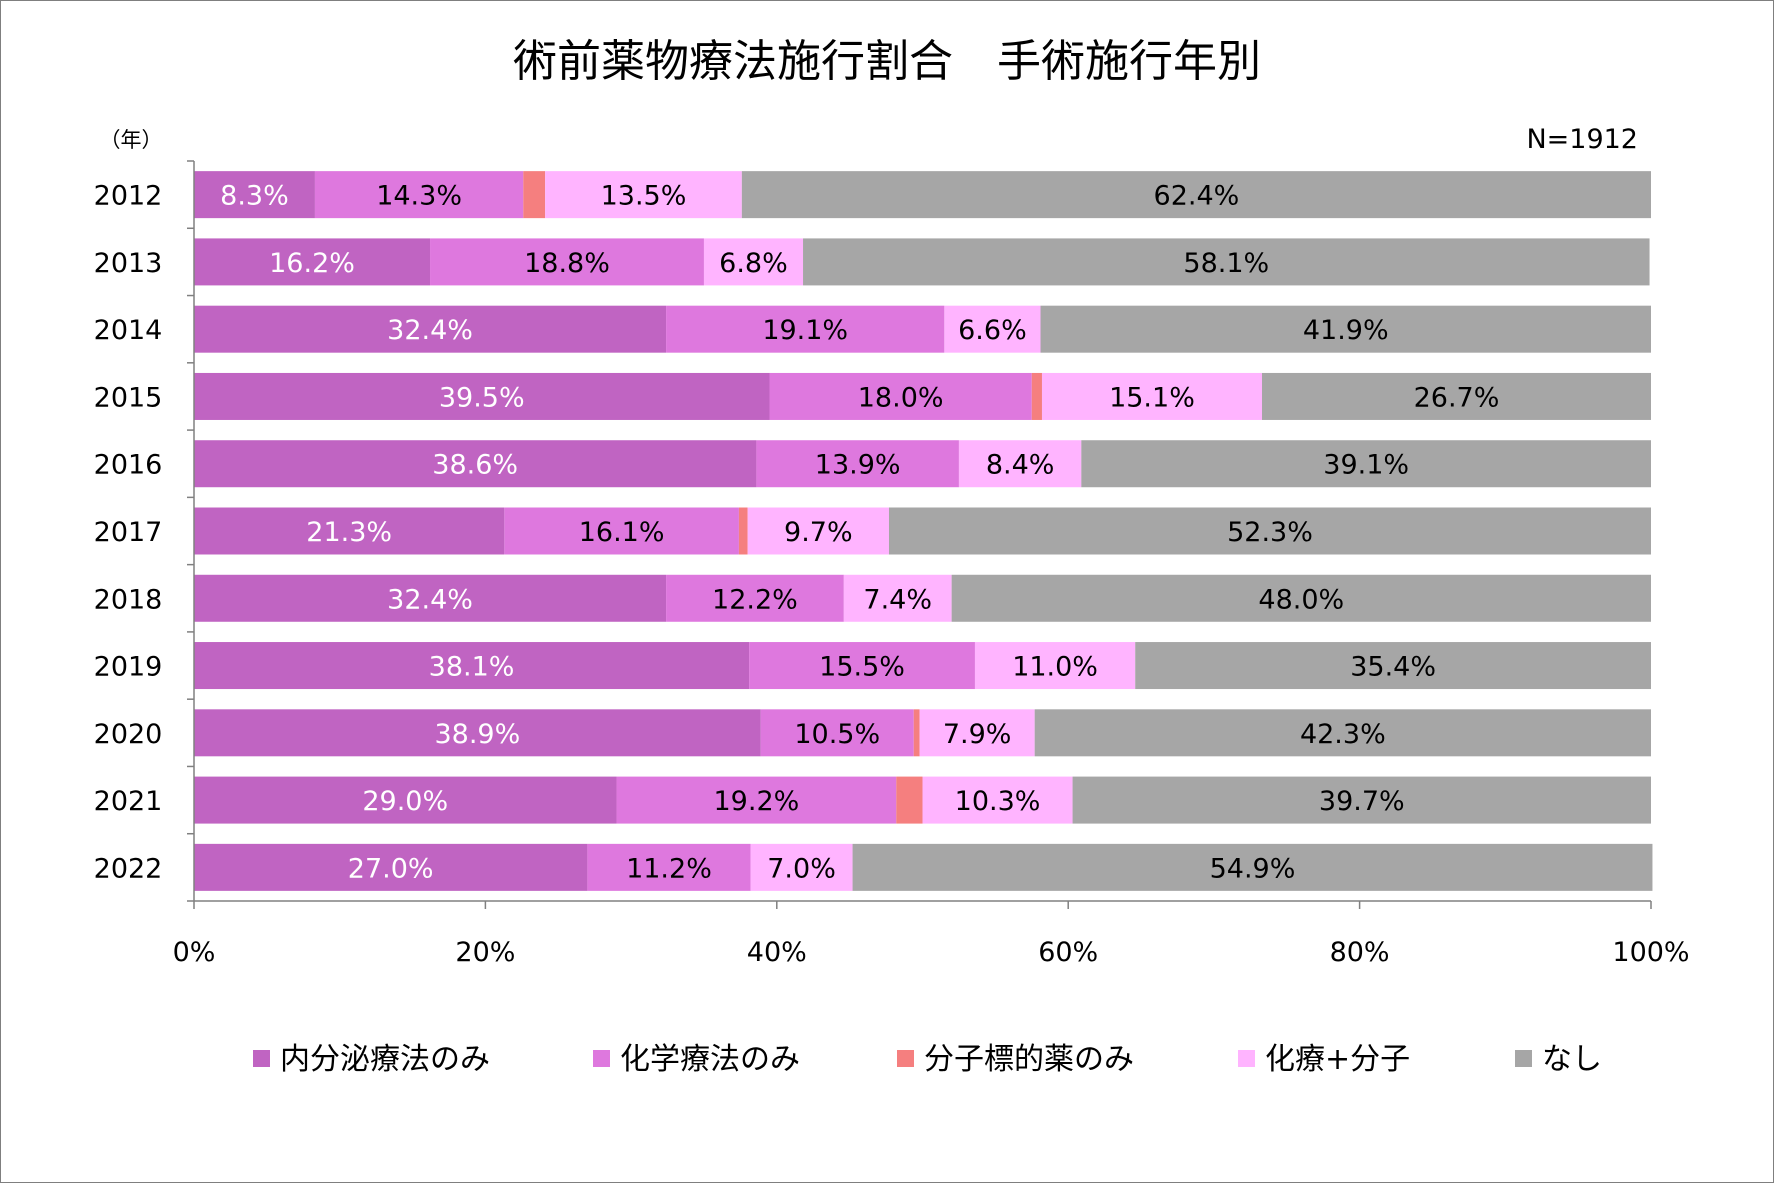 Image resolution: width=1774 pixels, height=1186 pixels. Describe the element at coordinates (710, 1059) in the screenshot. I see `legend-label: 化学療法のみ` at that location.